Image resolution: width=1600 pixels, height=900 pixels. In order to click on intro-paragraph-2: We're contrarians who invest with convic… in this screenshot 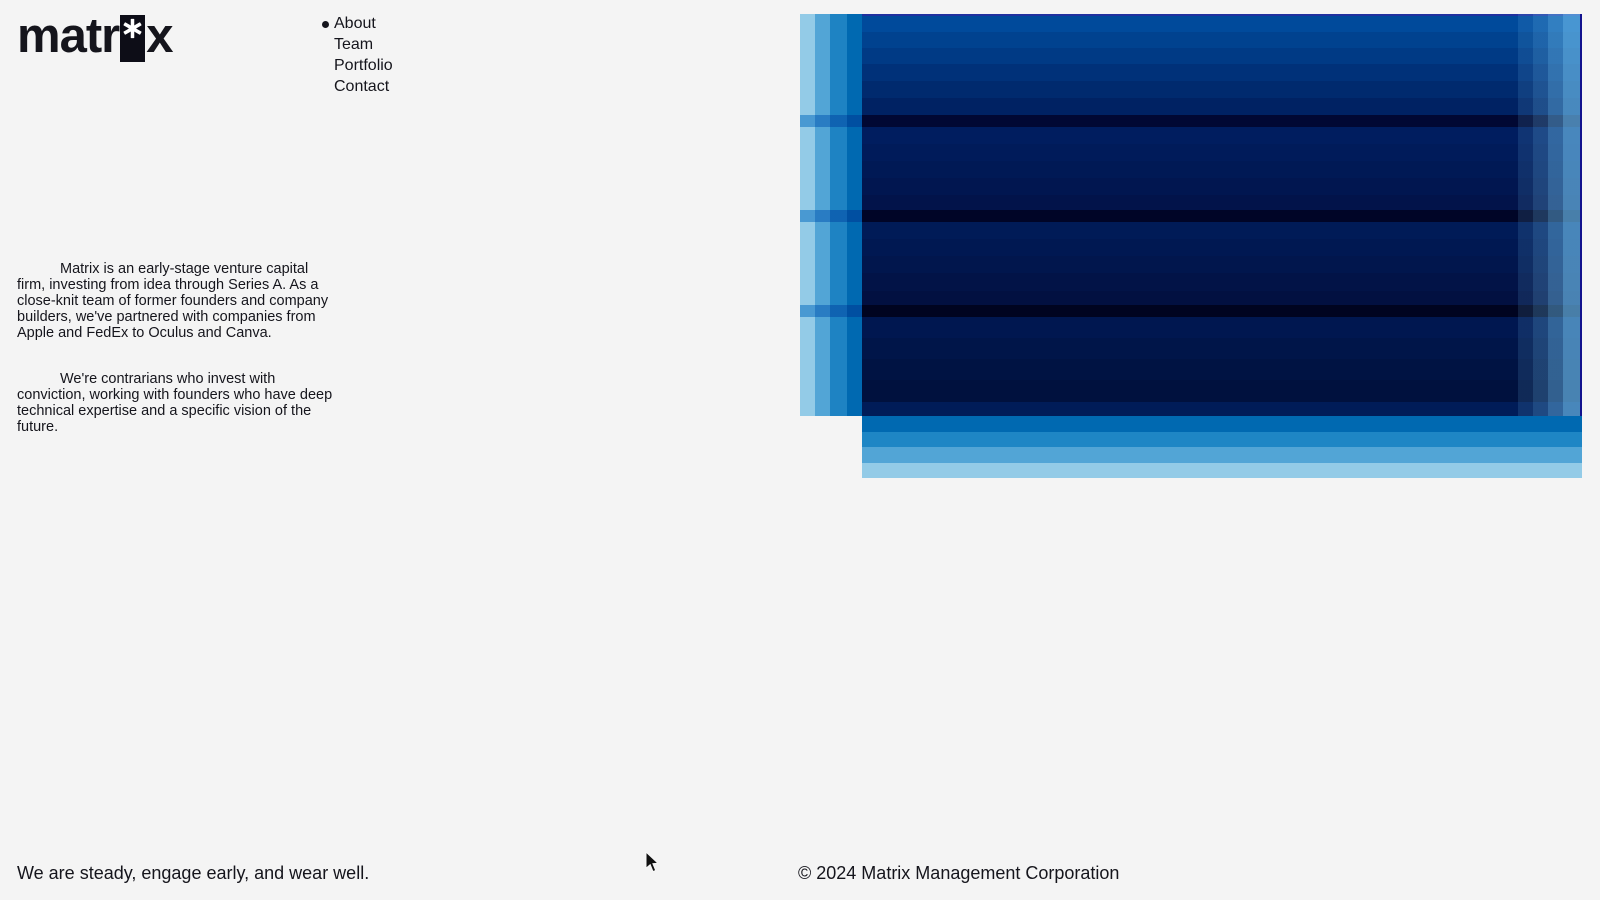, I will do `click(175, 403)`.